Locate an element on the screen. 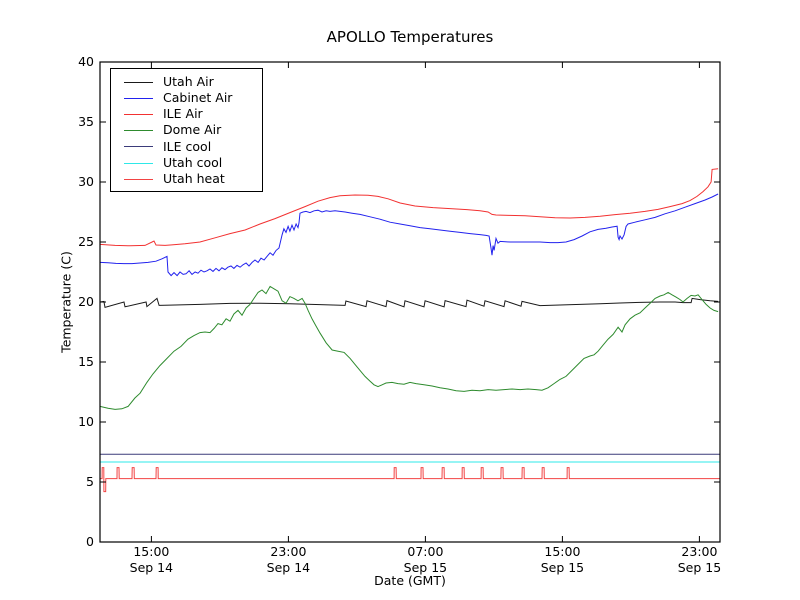  x-tick-label: 15:00 Sep 14 is located at coordinates (151, 560).